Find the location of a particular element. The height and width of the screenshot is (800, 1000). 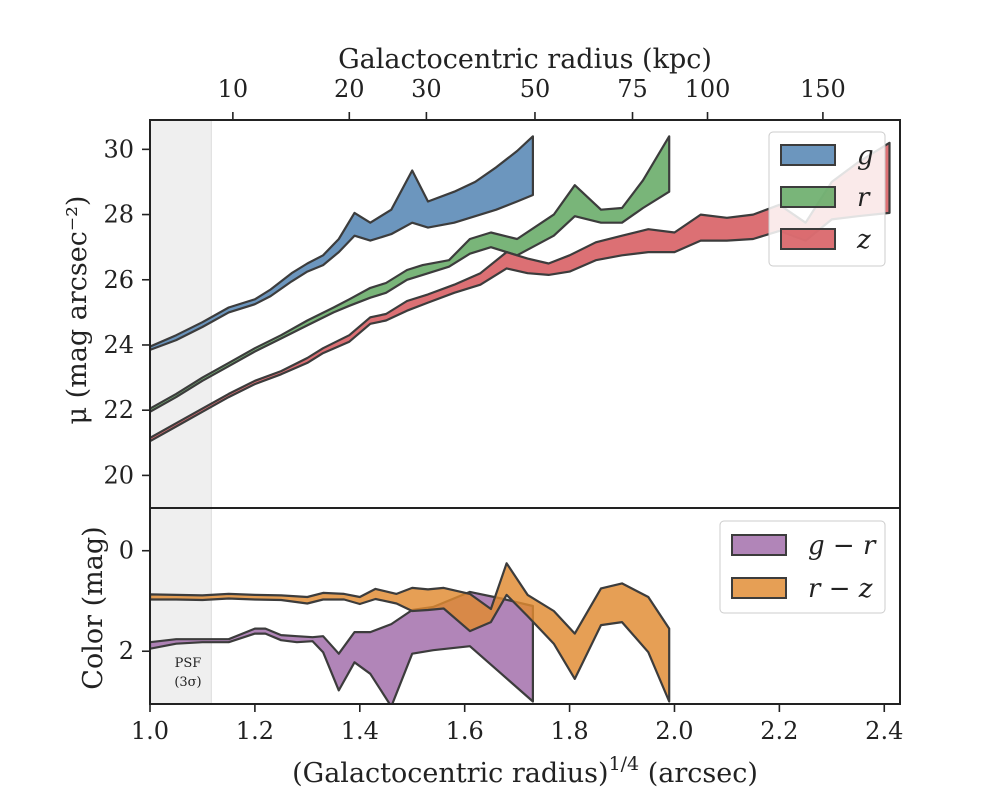

top-axis-title: Galactocentric radius (kpc) is located at coordinates (525, 59).